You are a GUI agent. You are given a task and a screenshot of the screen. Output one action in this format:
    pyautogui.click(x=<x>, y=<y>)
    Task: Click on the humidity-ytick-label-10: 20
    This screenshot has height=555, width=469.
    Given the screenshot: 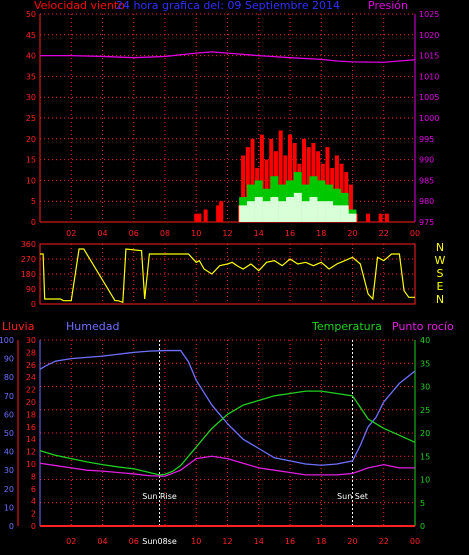 What is the action you would take?
    pyautogui.click(x=31, y=402)
    